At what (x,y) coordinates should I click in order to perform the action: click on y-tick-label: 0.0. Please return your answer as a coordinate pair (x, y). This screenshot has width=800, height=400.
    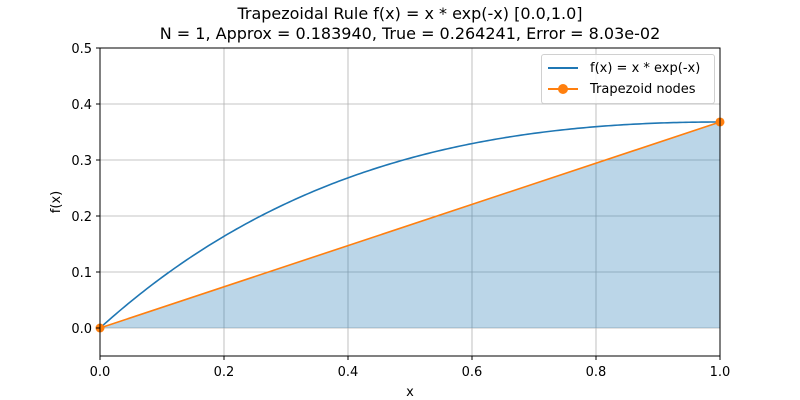
    Looking at the image, I should click on (81, 329).